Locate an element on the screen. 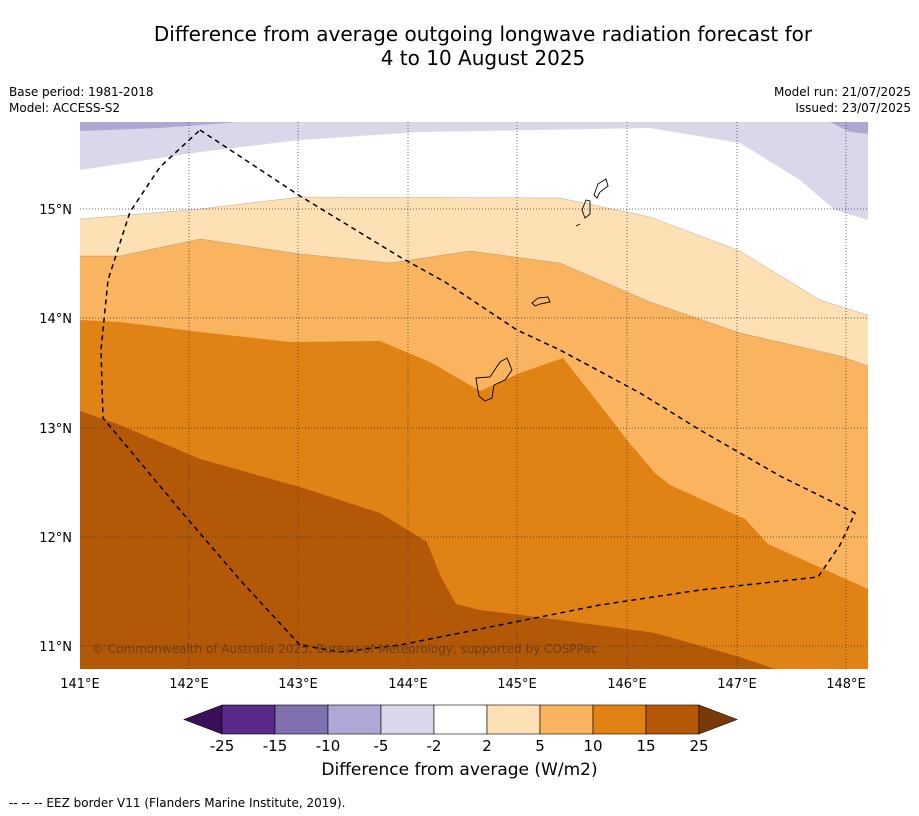 This screenshot has height=816, width=919. lon-label: 143°E is located at coordinates (298, 684).